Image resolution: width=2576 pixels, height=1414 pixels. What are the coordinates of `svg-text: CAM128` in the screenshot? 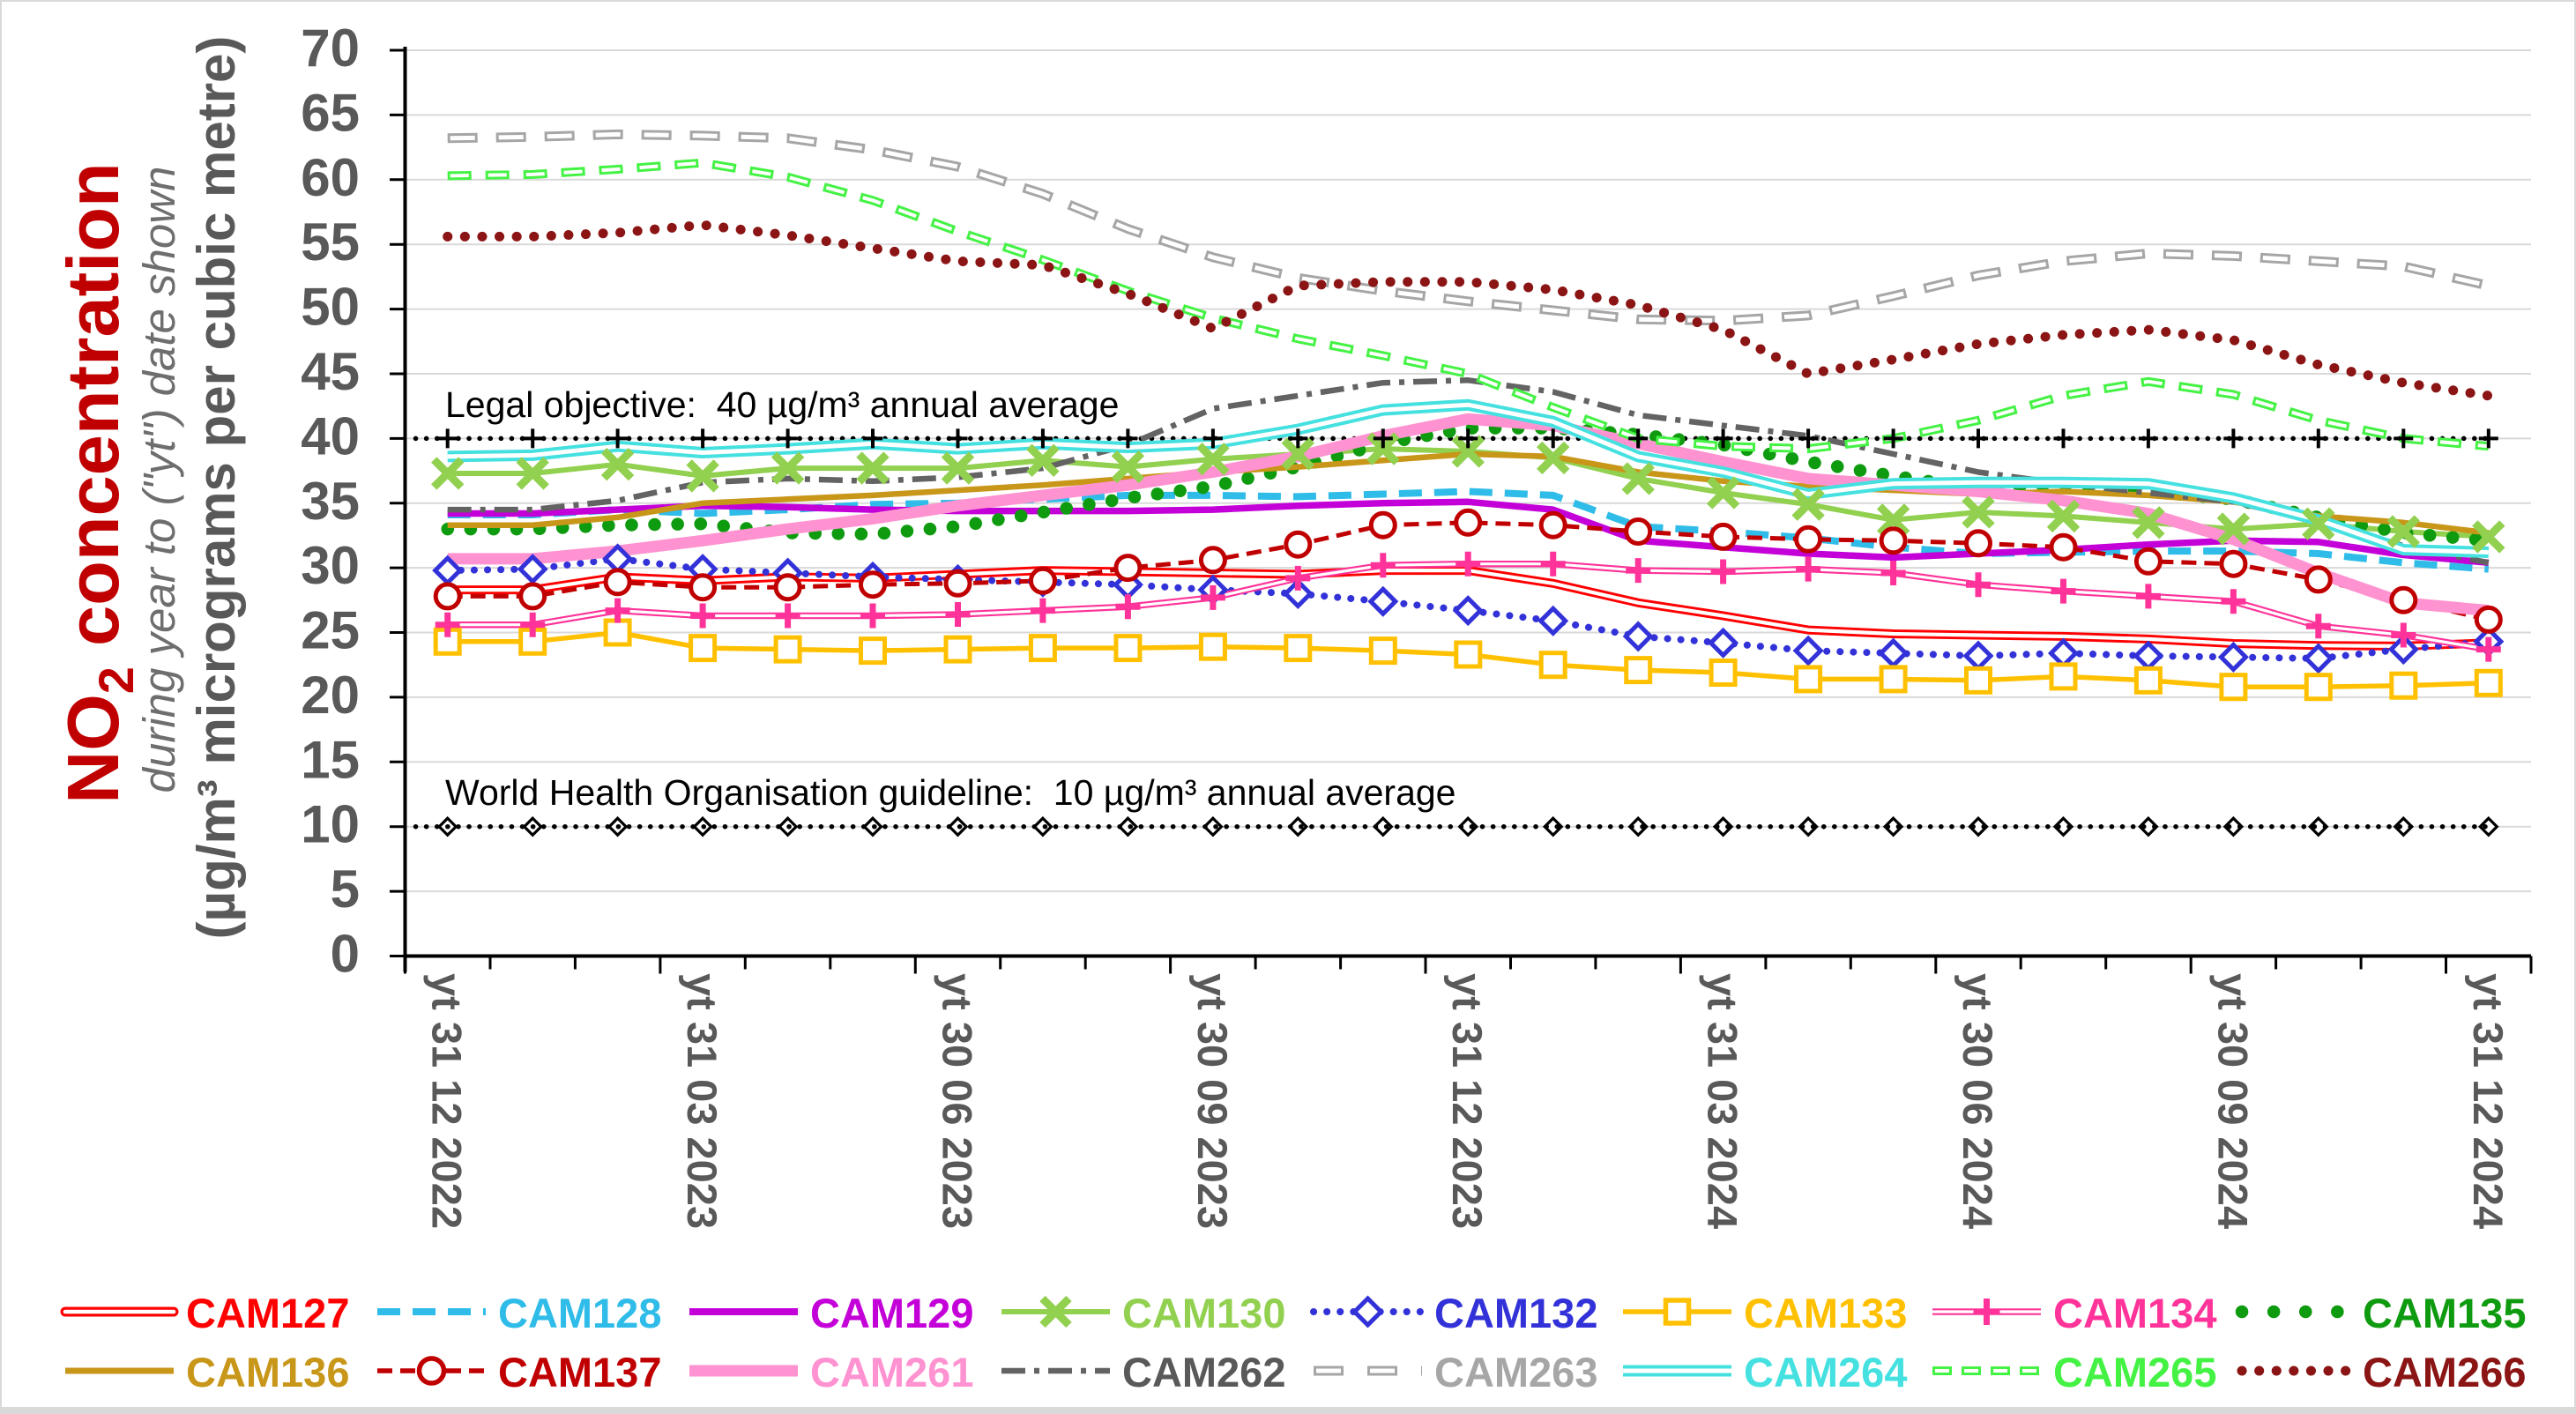 It's located at (579, 1313).